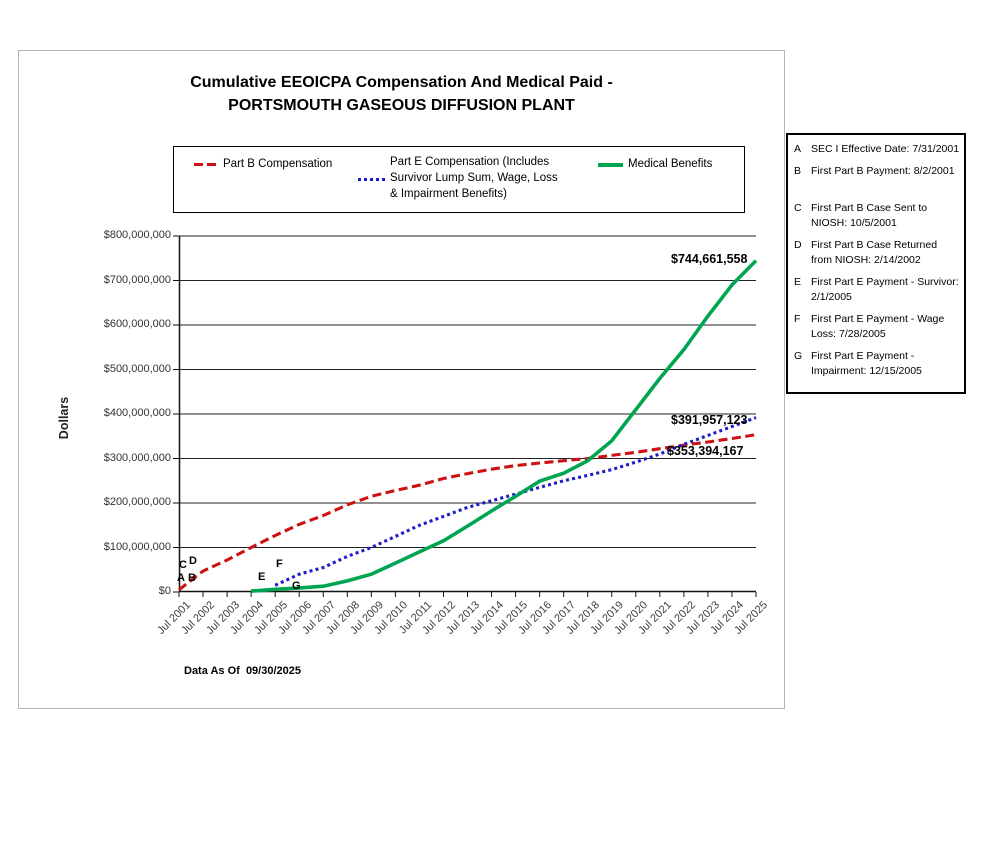 The height and width of the screenshot is (859, 990). I want to click on x-tick-label: Jul 2014, so click(487, 618).